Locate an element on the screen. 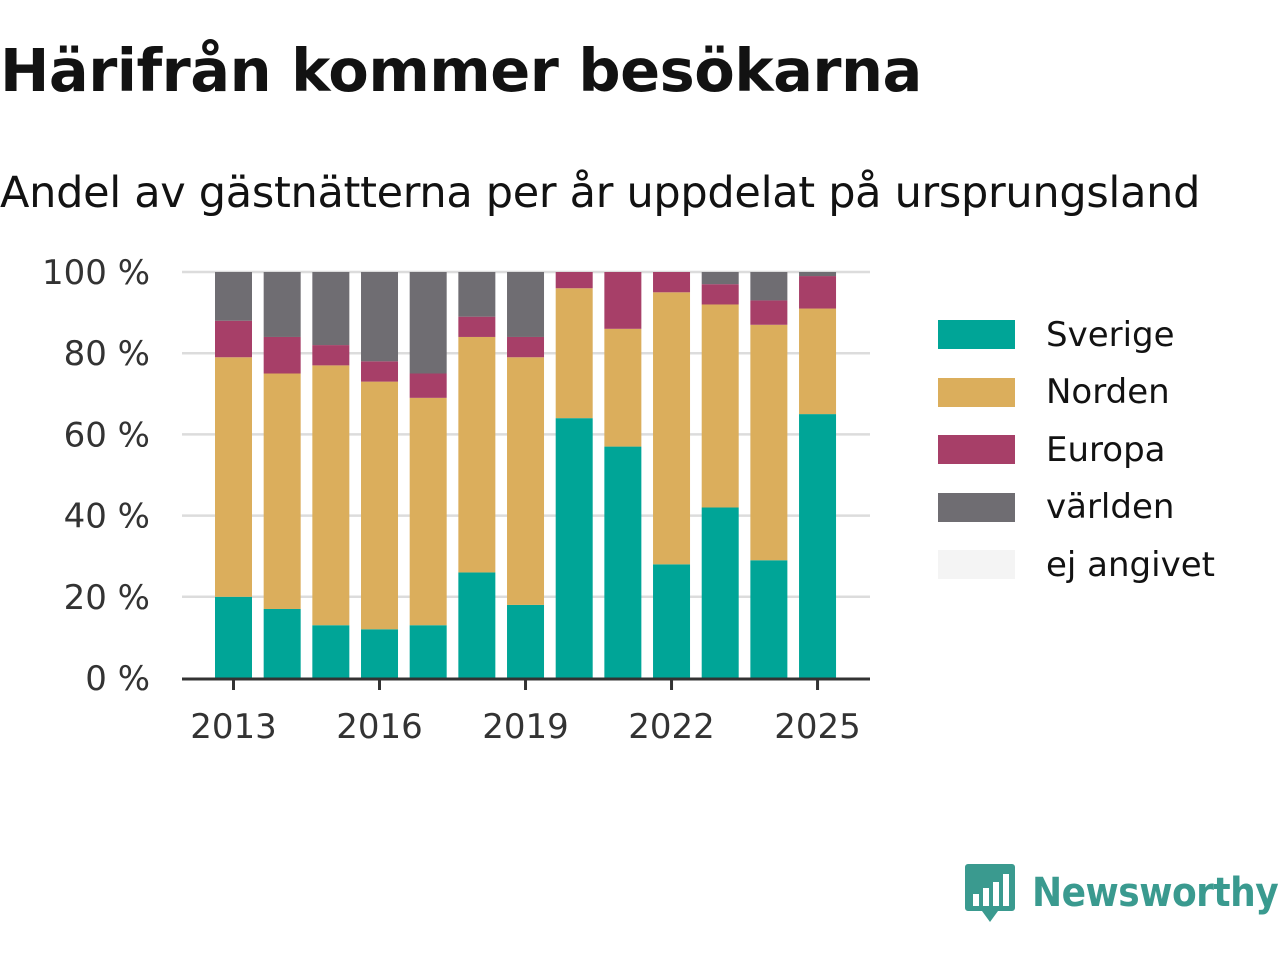  legend-item-europa: Europa is located at coordinates (1076, 450).